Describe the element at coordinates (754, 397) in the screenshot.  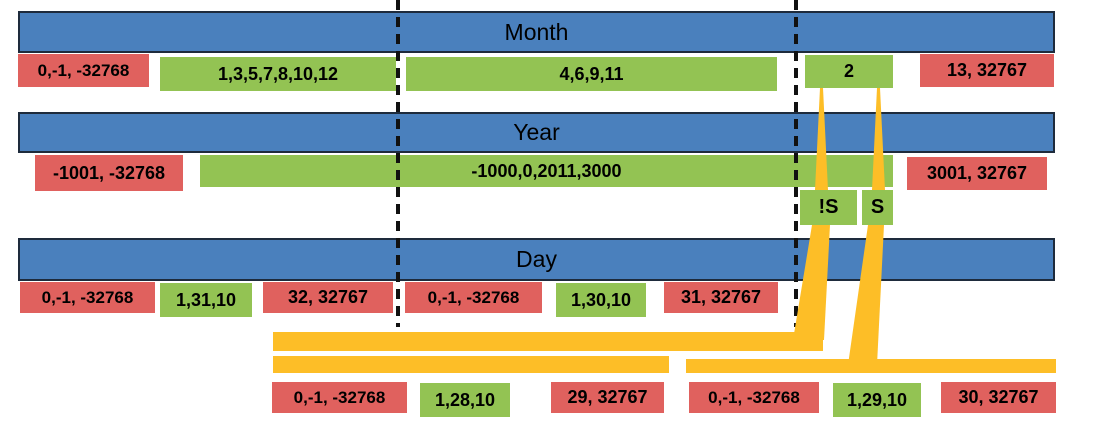
I see `feb-leap-partition-invalid-low: 0,-1, -32768` at that location.